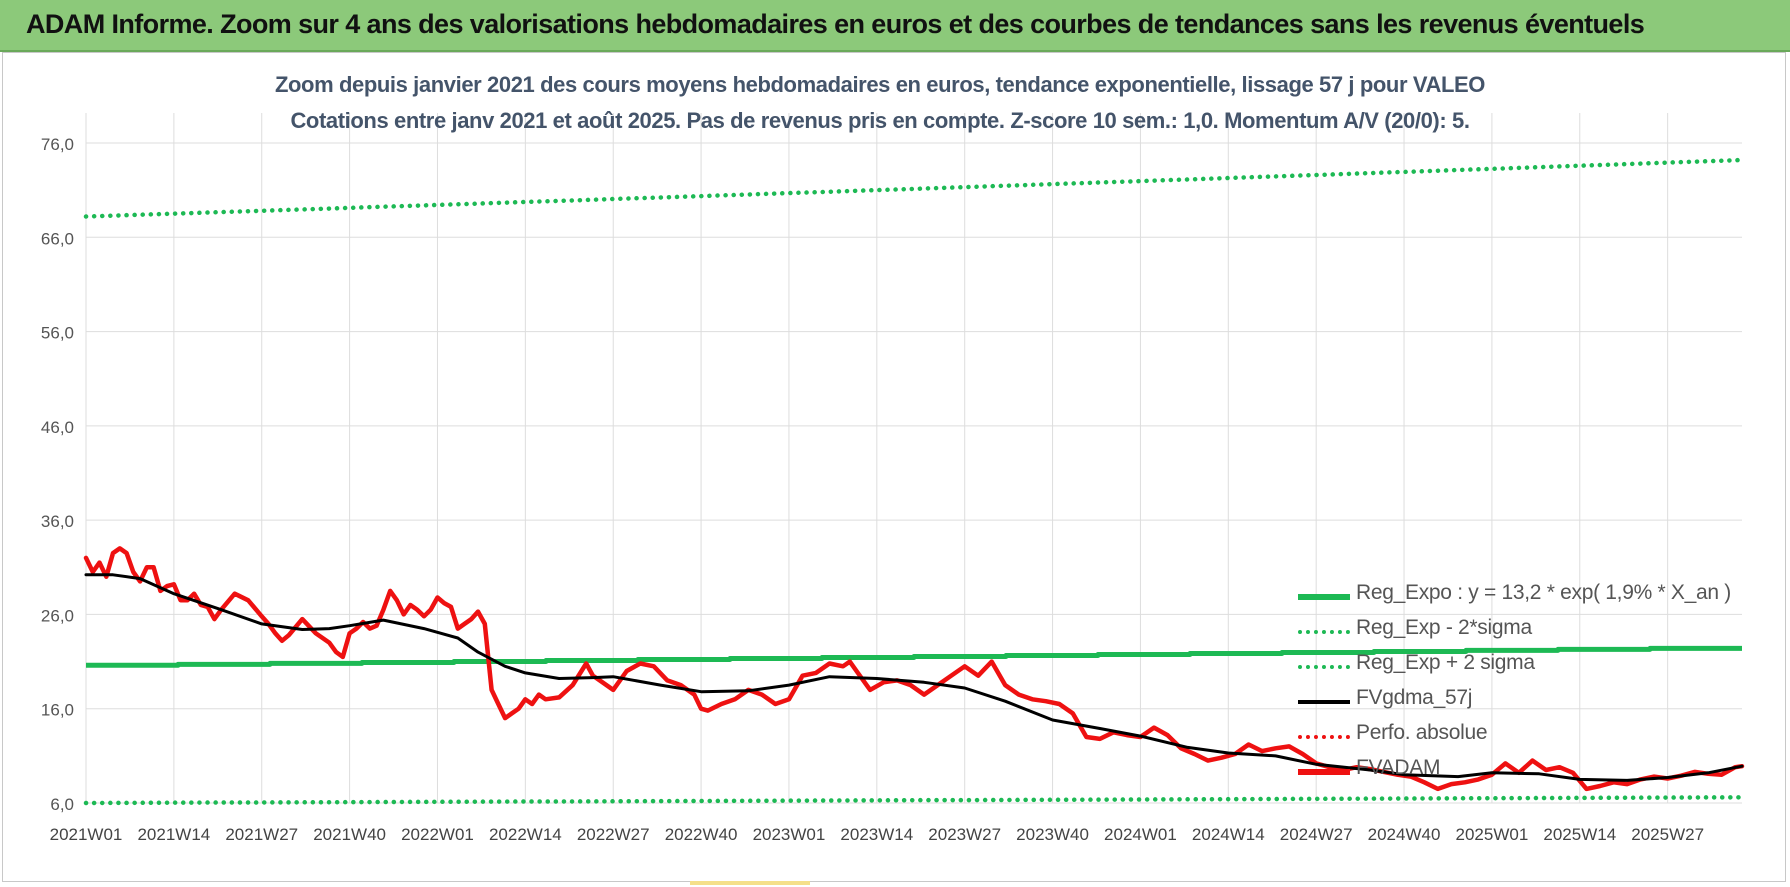 This screenshot has height=887, width=1790. What do you see at coordinates (1445, 662) in the screenshot?
I see `legend-label: Reg_Exp + 2 sigma` at bounding box center [1445, 662].